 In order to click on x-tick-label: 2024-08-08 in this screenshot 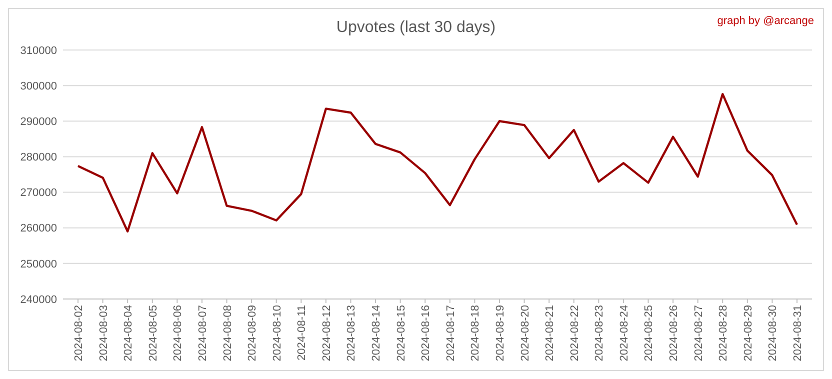, I will do `click(228, 333)`.